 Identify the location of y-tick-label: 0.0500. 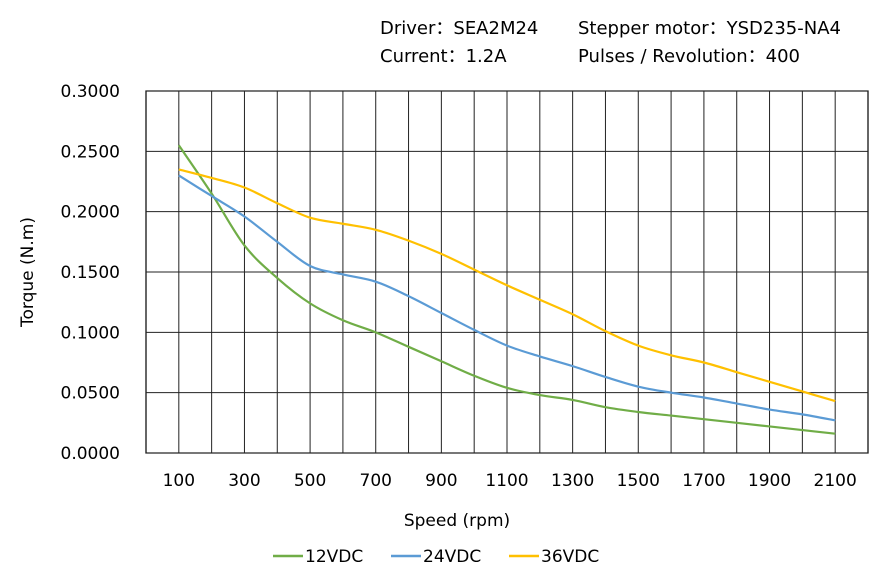
(90, 394).